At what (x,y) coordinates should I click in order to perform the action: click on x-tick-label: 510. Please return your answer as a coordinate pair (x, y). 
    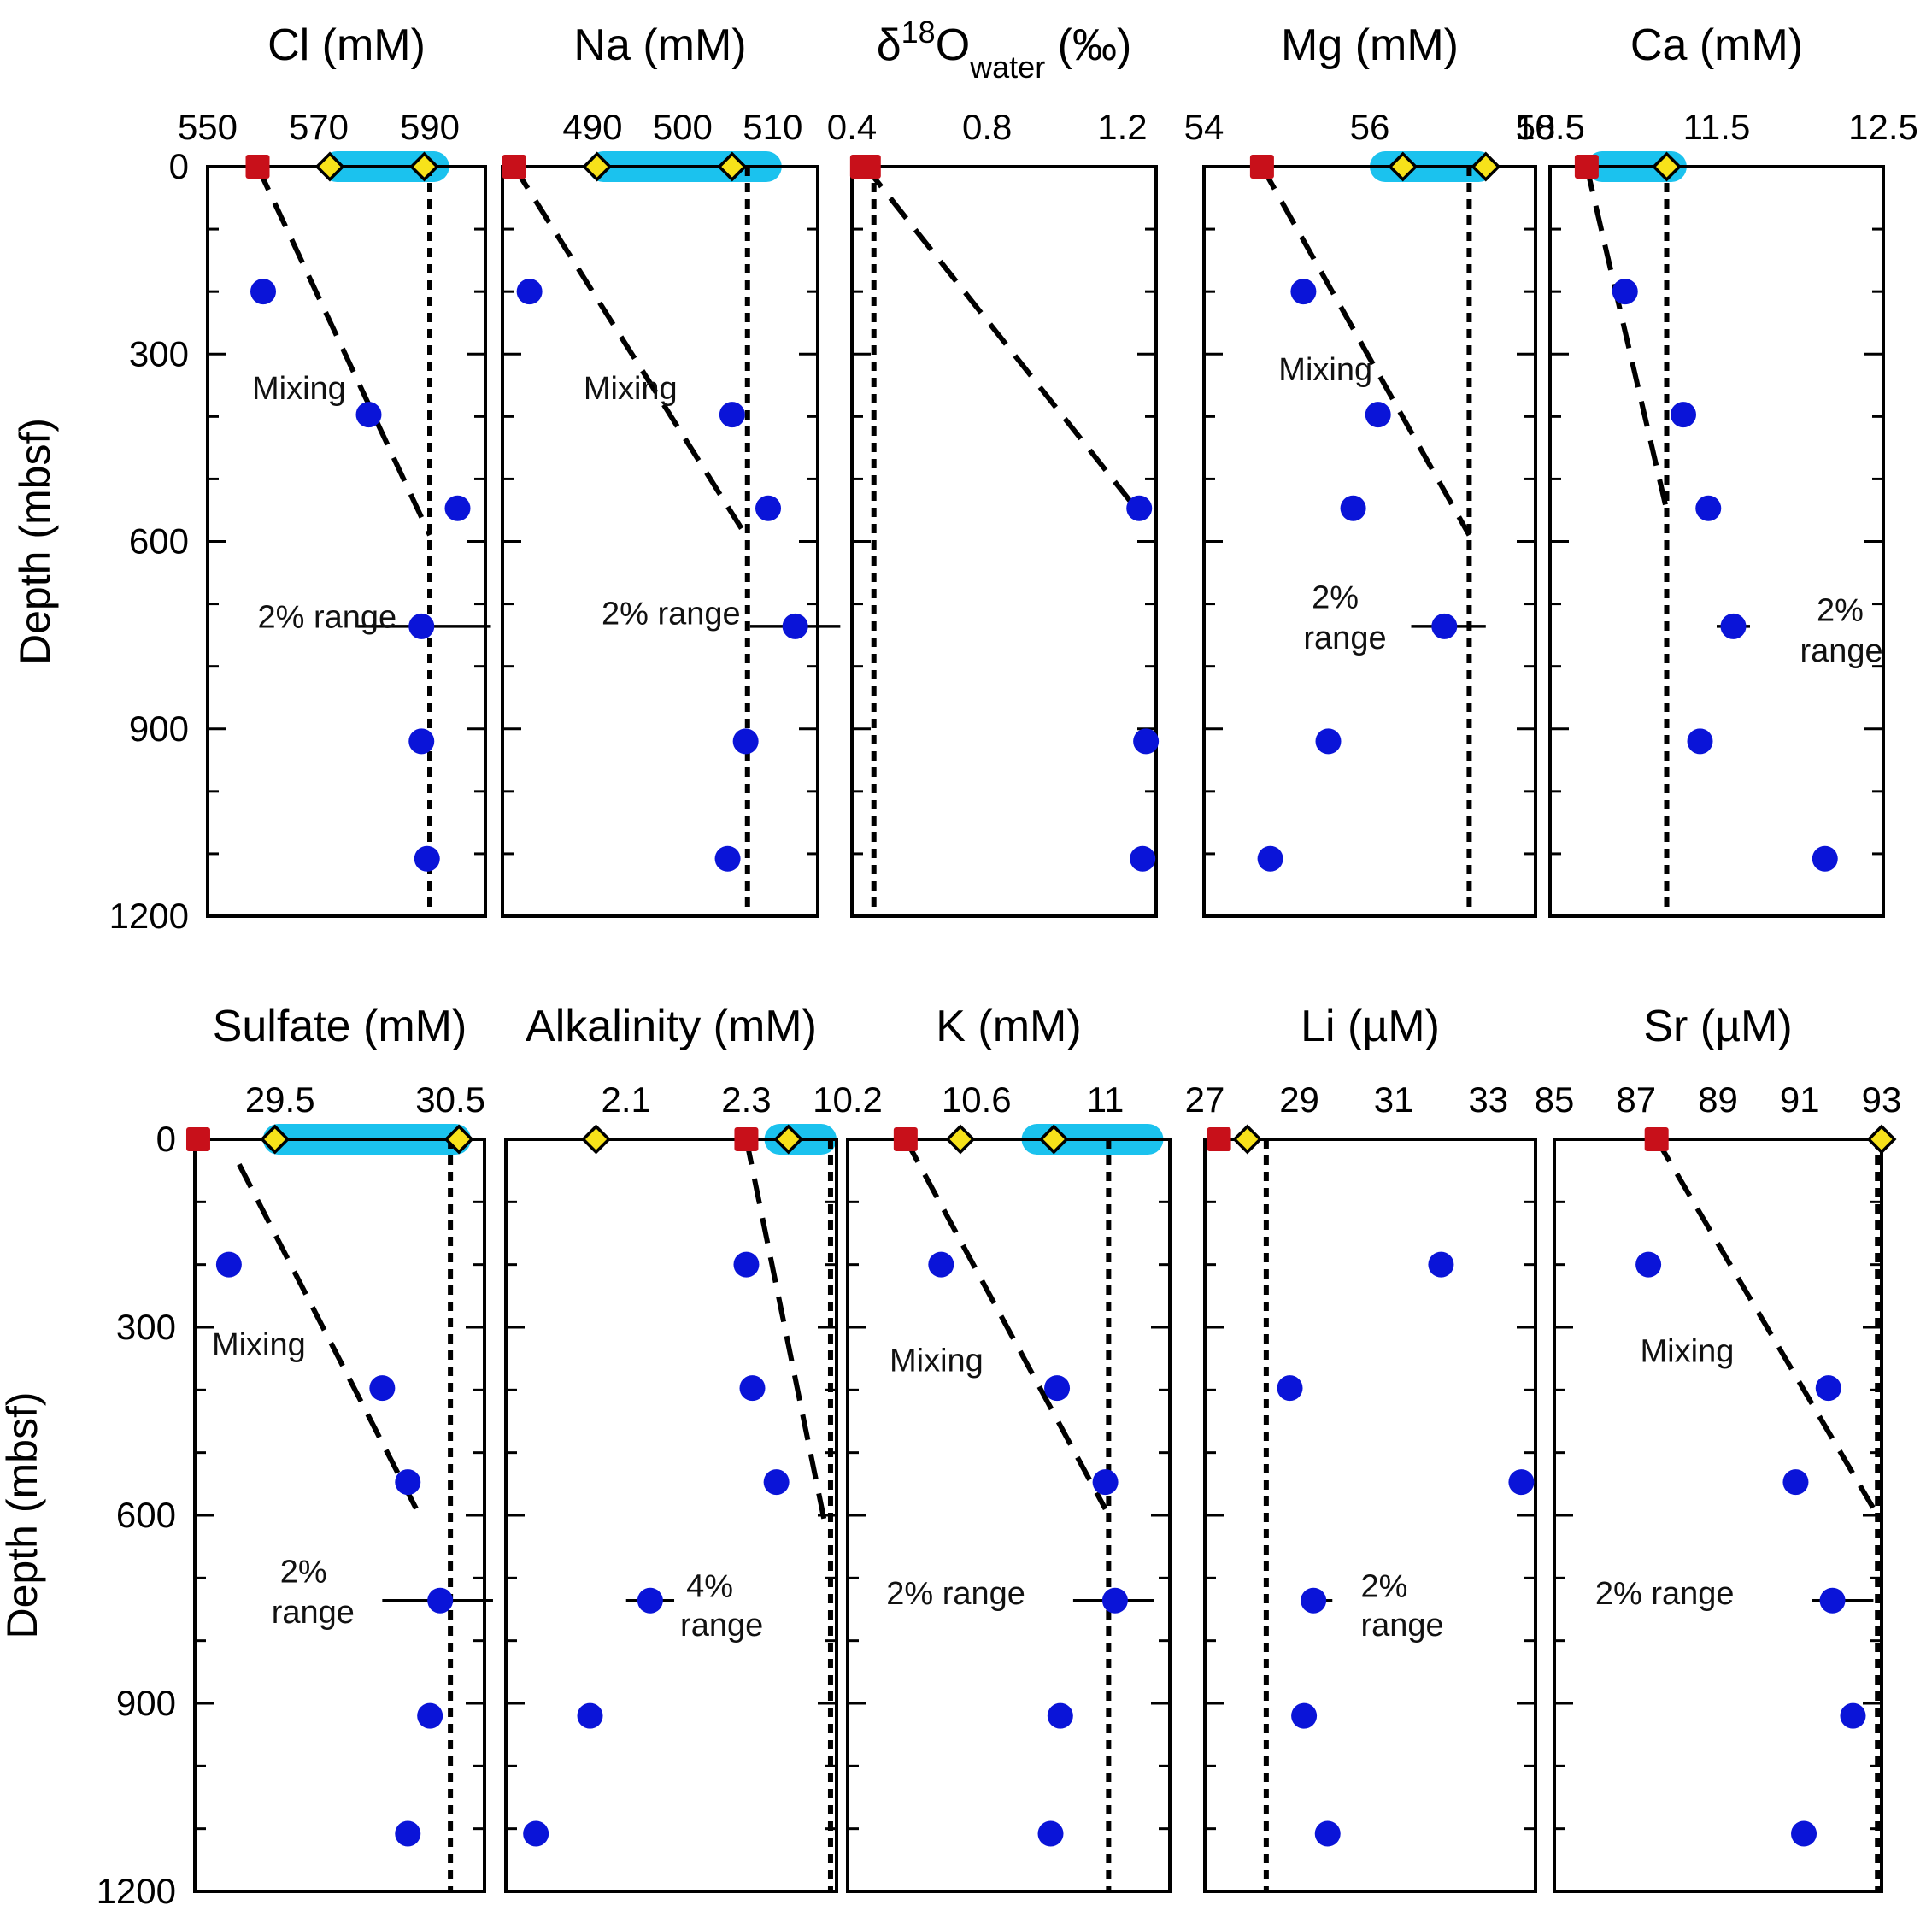
    Looking at the image, I should click on (773, 127).